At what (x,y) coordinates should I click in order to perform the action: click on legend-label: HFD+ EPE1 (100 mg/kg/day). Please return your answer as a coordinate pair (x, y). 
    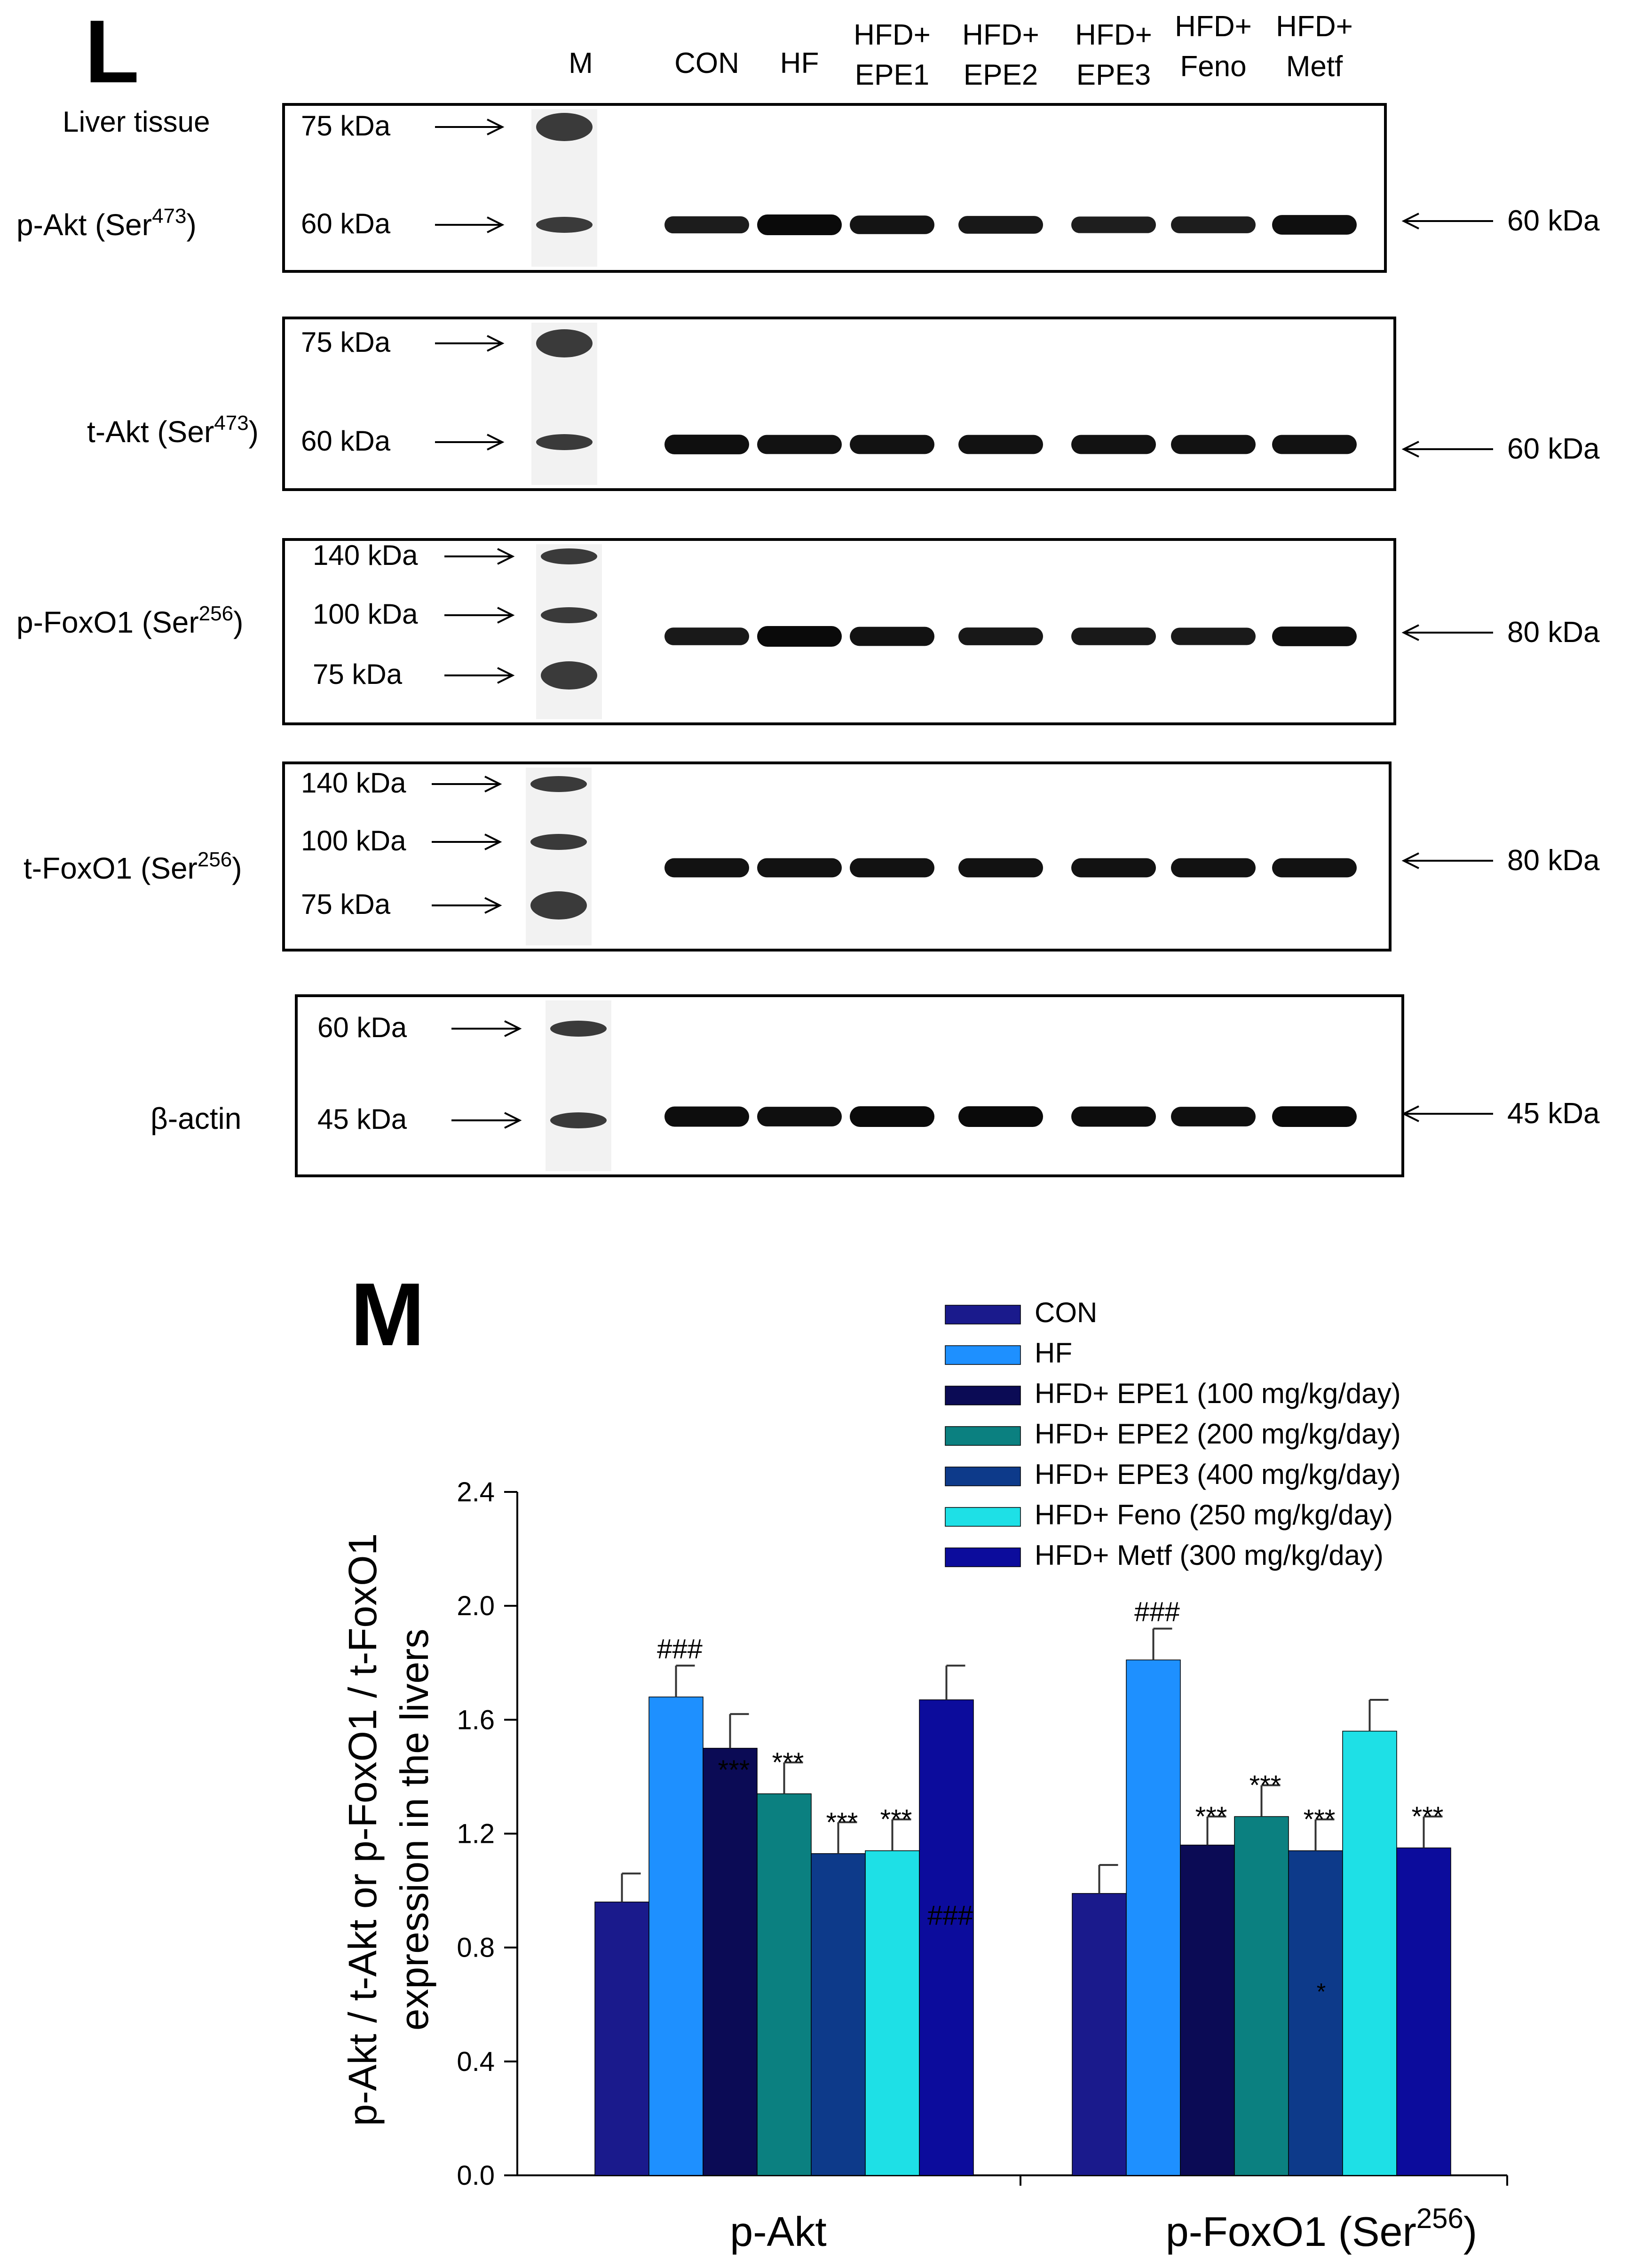
    Looking at the image, I should click on (1218, 1393).